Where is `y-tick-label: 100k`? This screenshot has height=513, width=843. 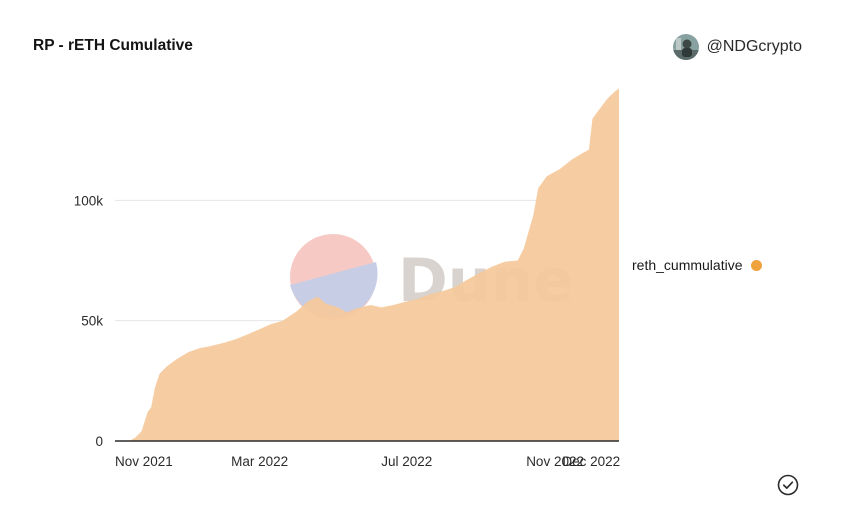 y-tick-label: 100k is located at coordinates (89, 200).